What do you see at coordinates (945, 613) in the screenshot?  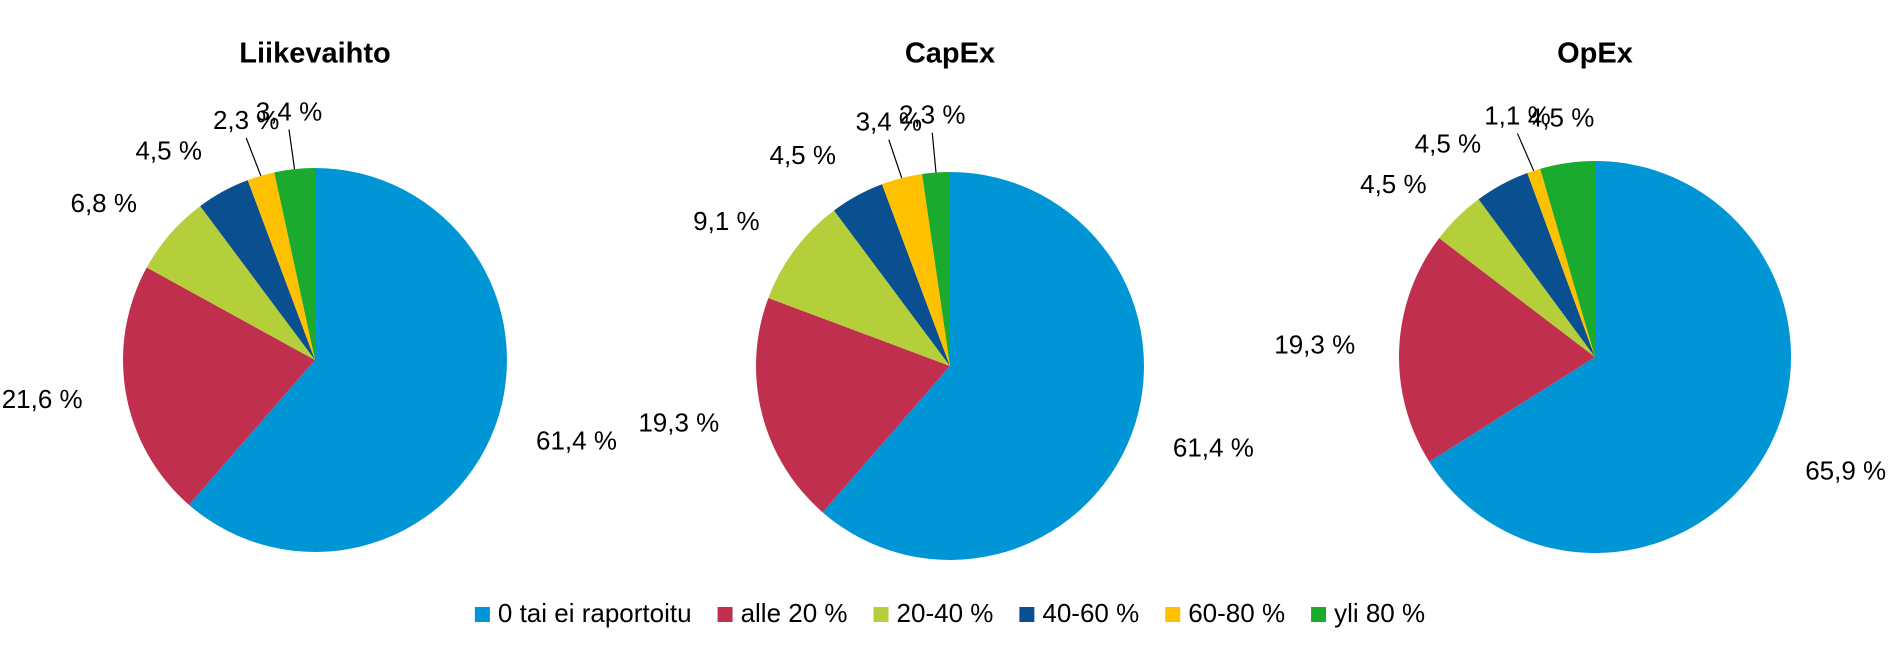 I see `legend-label: 20-40 %` at bounding box center [945, 613].